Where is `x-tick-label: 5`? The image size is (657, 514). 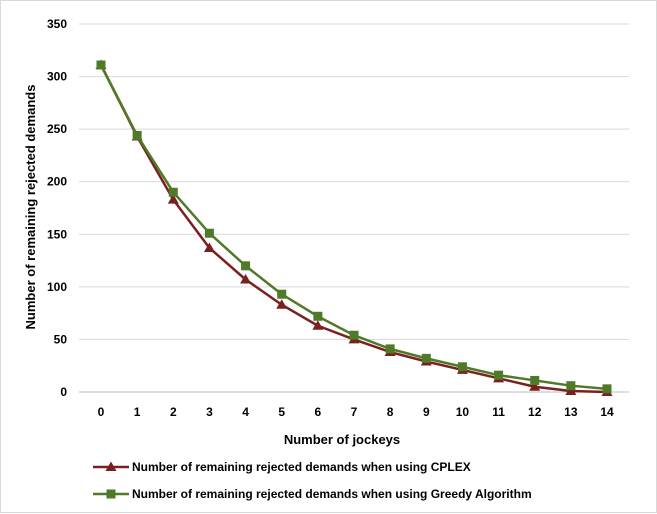 x-tick-label: 5 is located at coordinates (281, 412).